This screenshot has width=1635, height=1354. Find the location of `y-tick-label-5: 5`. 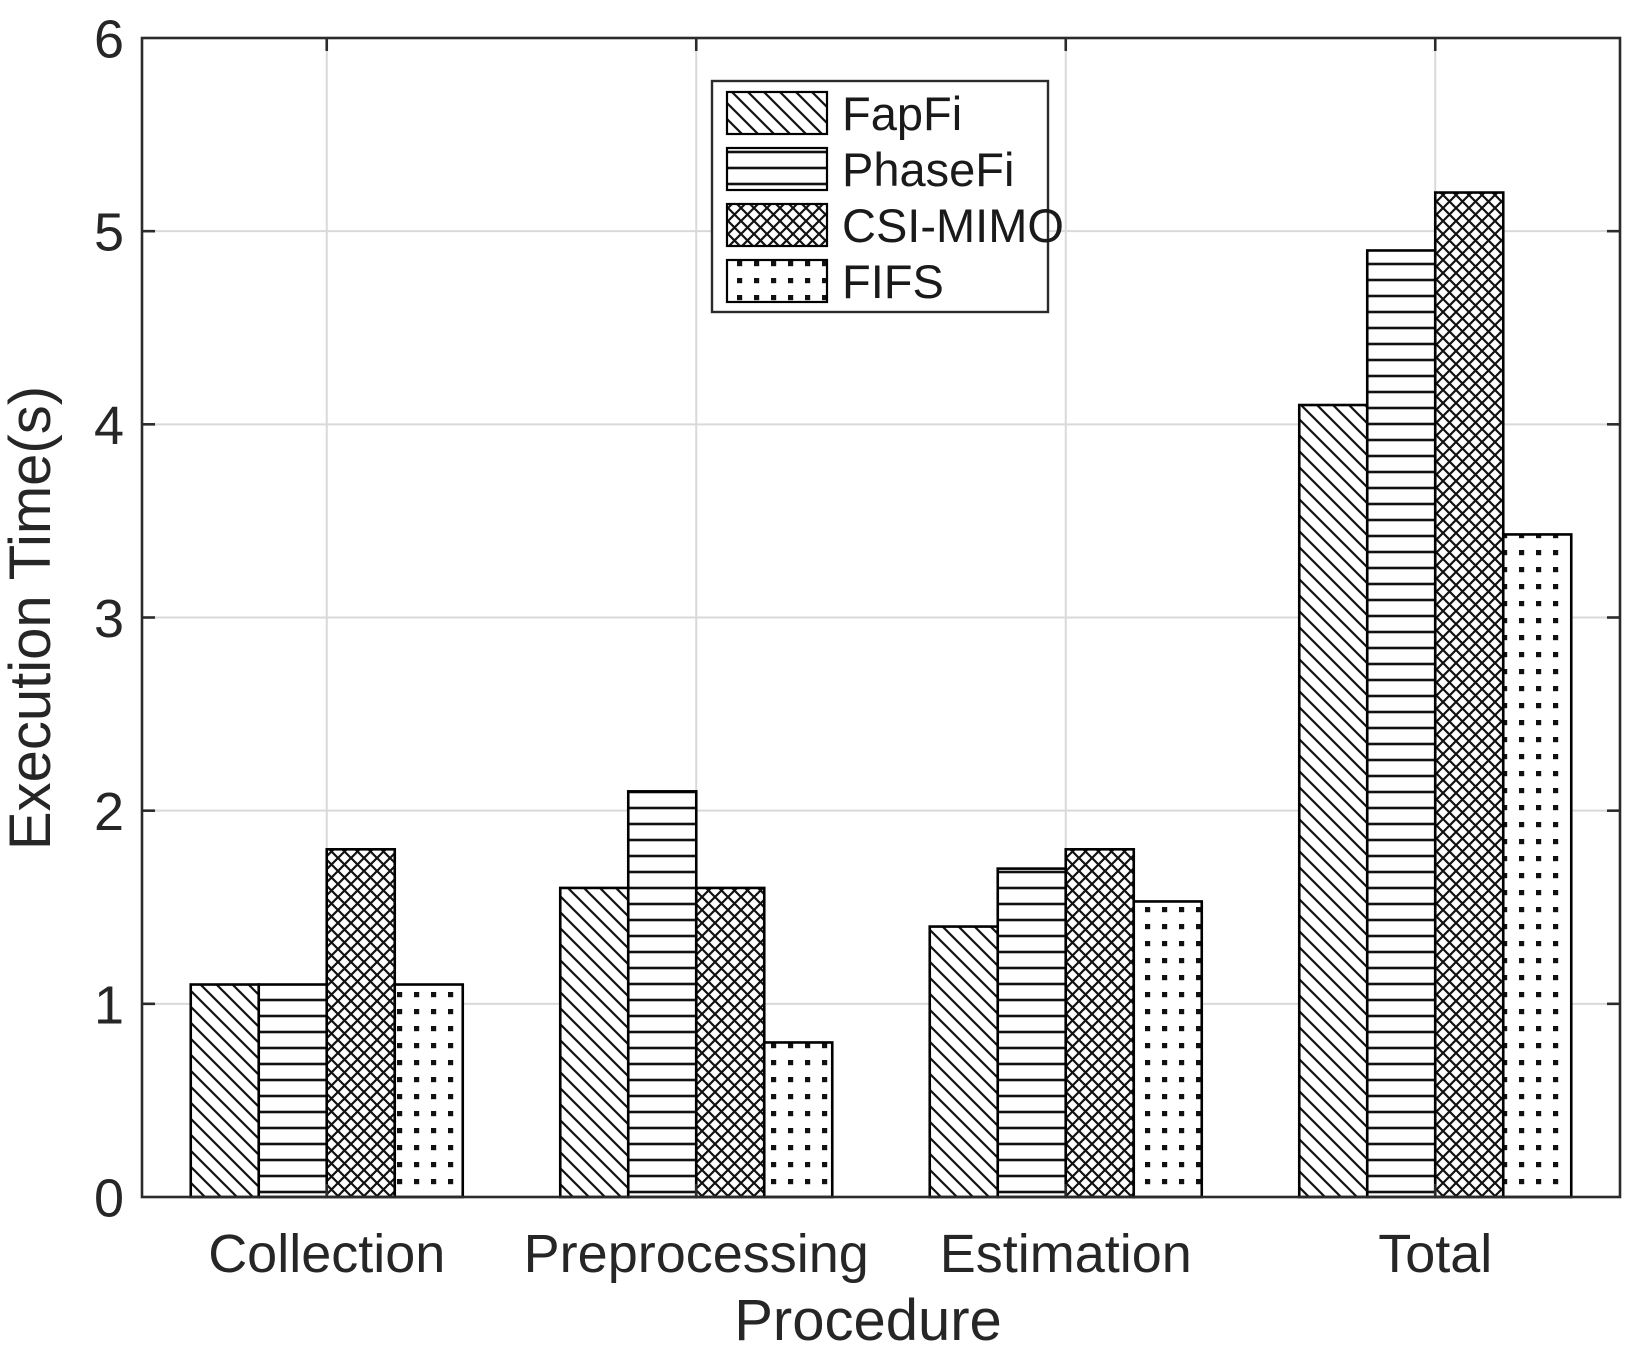

y-tick-label-5: 5 is located at coordinates (109, 233).